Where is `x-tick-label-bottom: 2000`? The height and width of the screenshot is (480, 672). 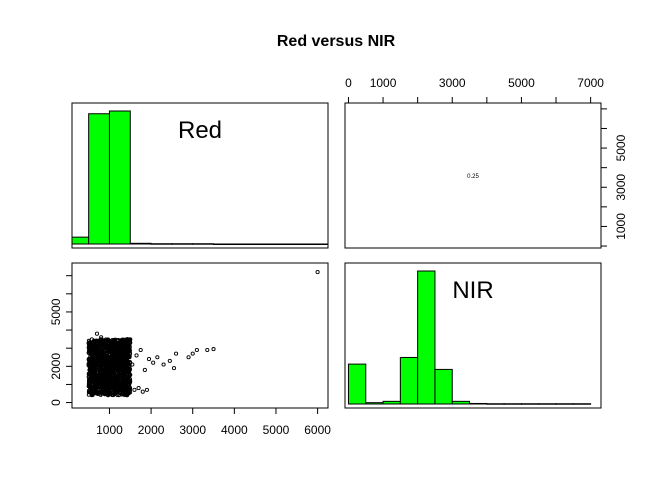 x-tick-label-bottom: 2000 is located at coordinates (151, 430).